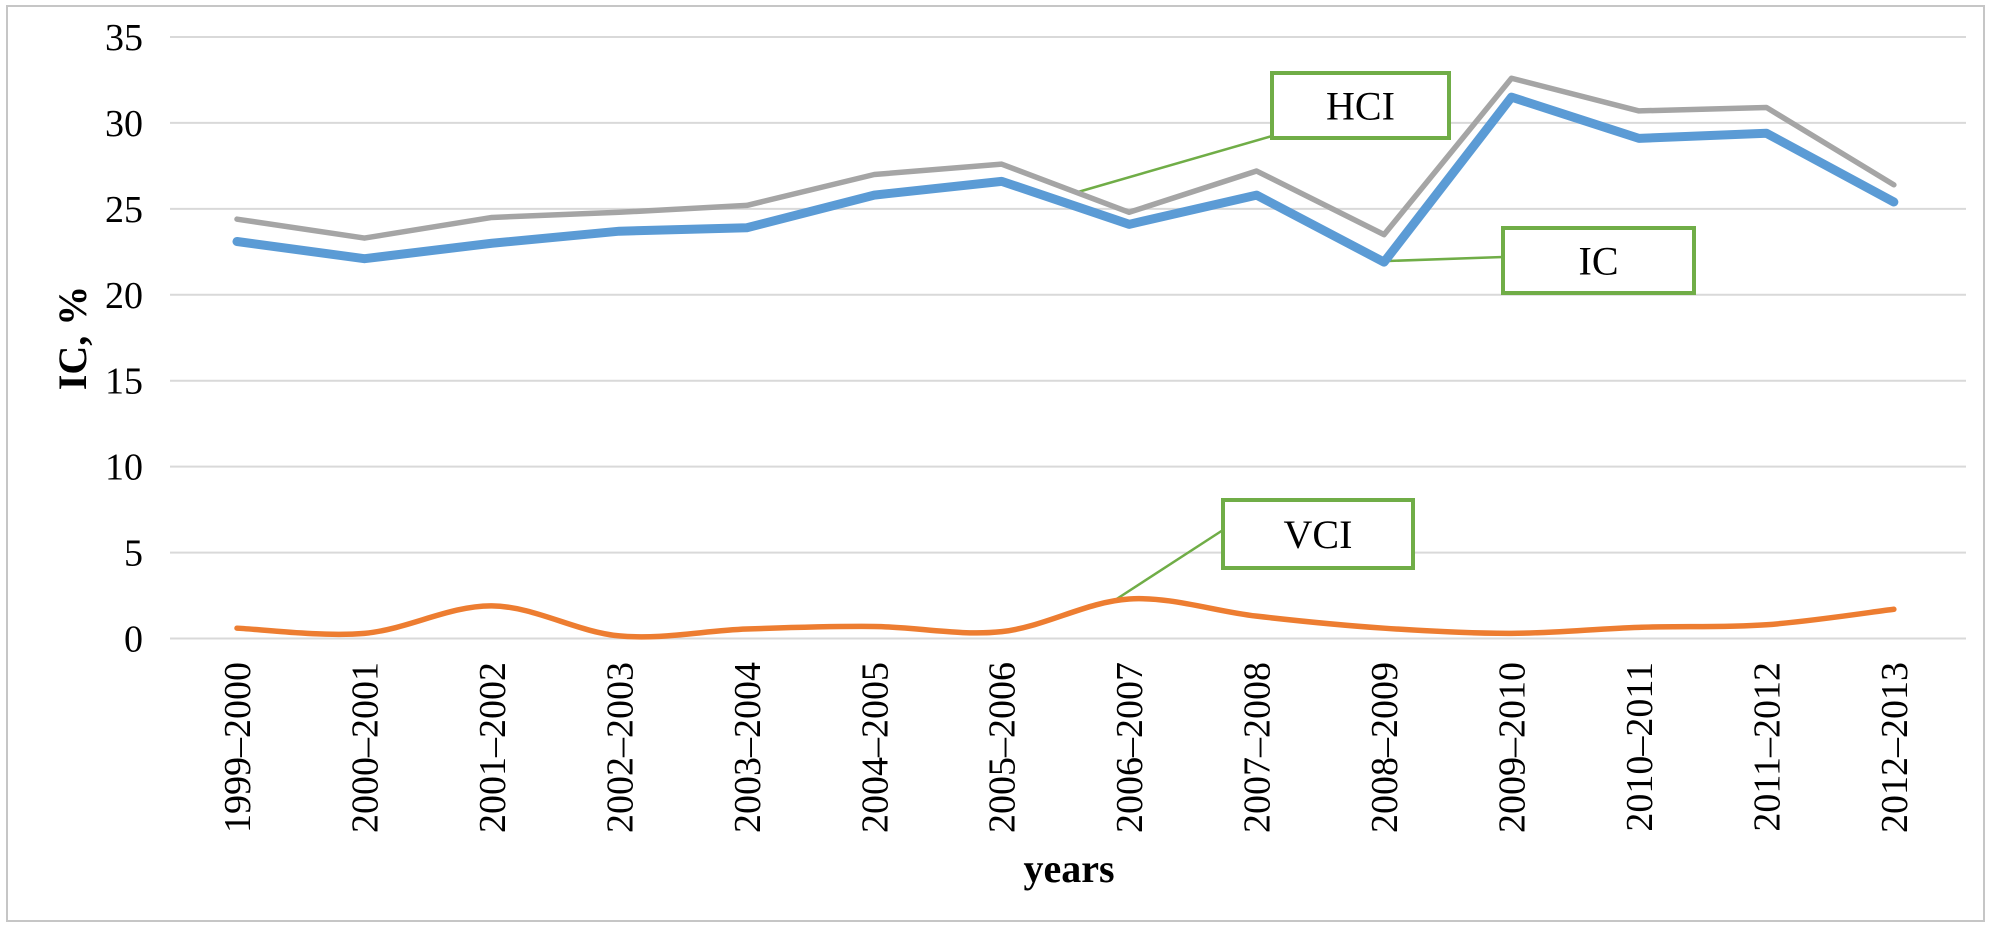 This screenshot has height=927, width=1991. What do you see at coordinates (1290, 369) in the screenshot?
I see `annotation-leader-lines` at bounding box center [1290, 369].